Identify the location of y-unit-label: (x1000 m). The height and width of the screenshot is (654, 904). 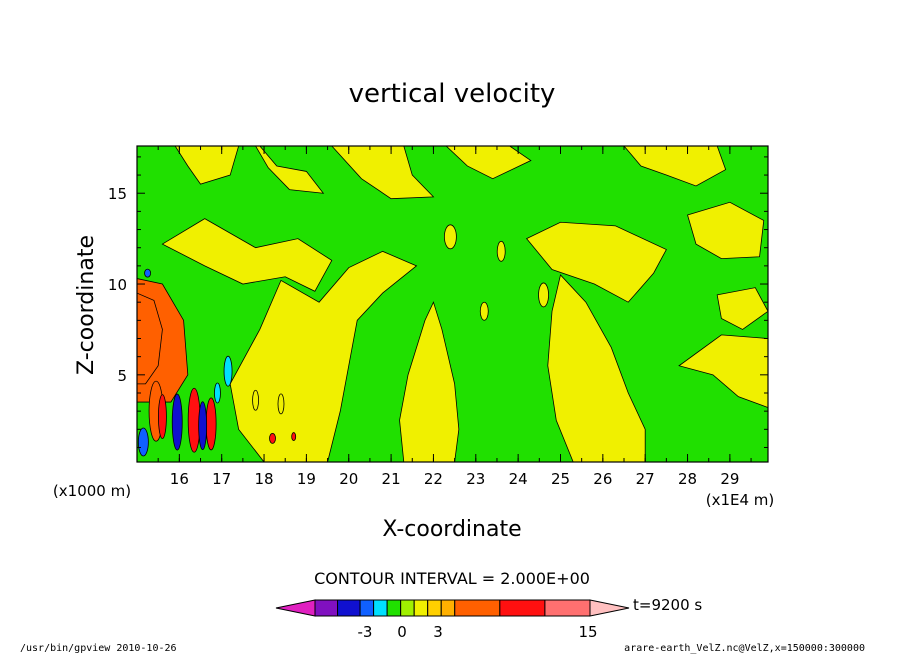
(92, 491).